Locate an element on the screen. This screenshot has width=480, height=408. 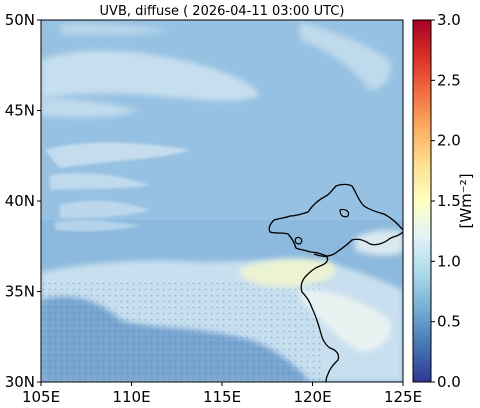
colorbar-tick-label: 0.5 is located at coordinates (449, 322).